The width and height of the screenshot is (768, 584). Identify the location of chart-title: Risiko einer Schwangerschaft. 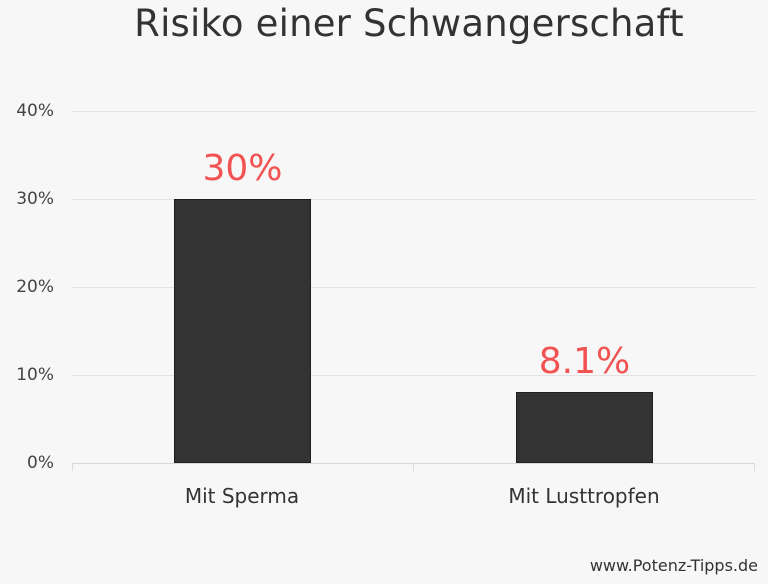
(409, 23).